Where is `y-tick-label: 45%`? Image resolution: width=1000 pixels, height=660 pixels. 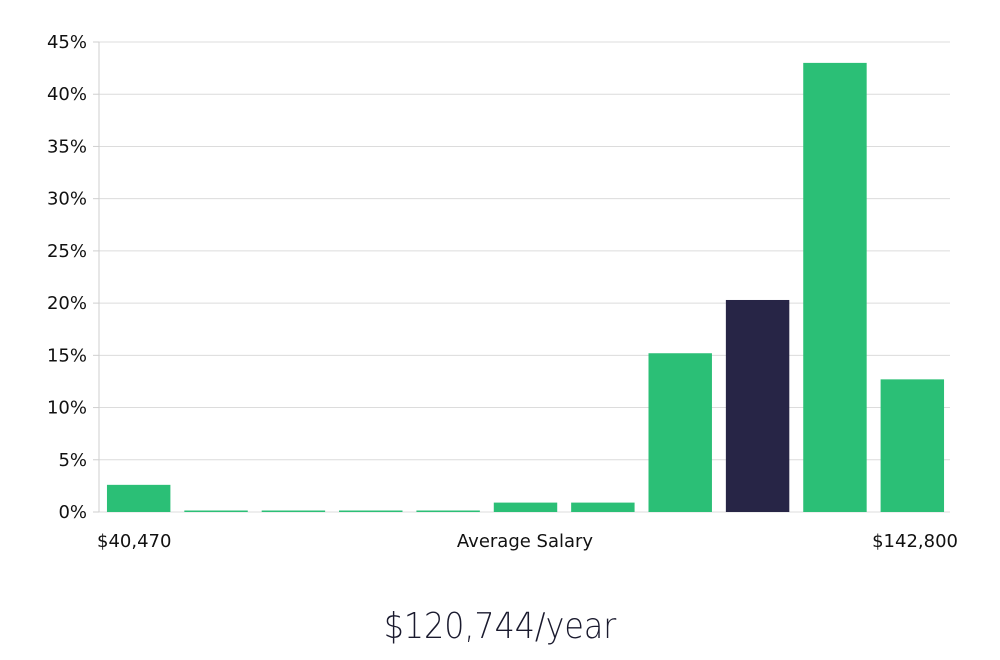
y-tick-label: 45% is located at coordinates (67, 42).